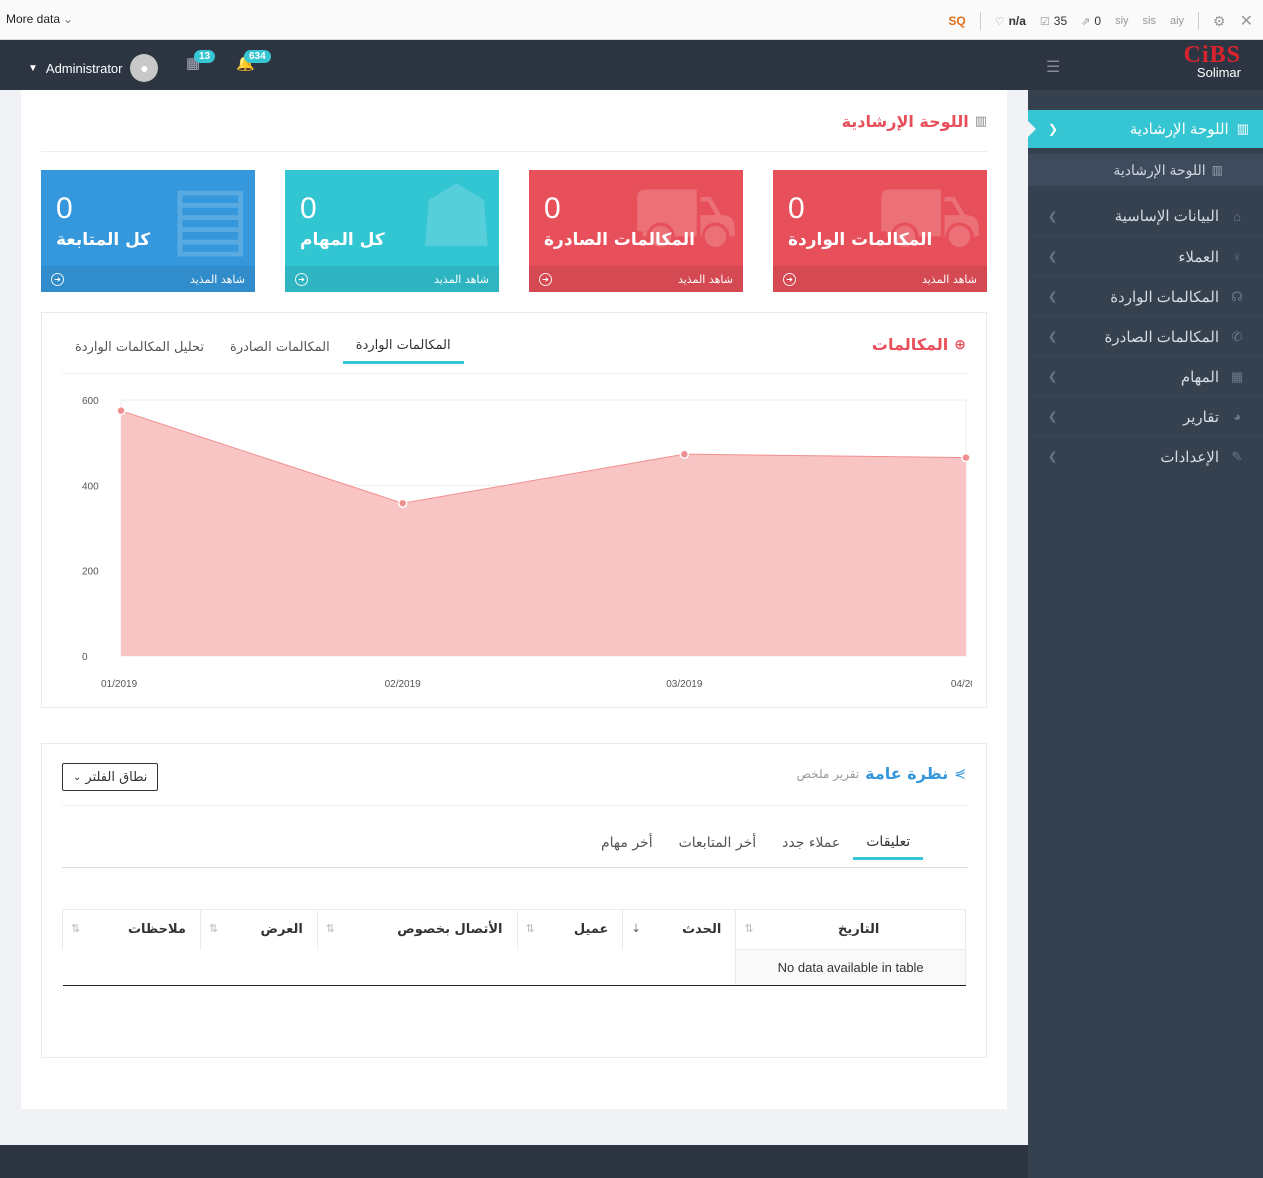 The width and height of the screenshot is (1263, 1178). Describe the element at coordinates (1053, 129) in the screenshot. I see `chevron-left-icon: ❯` at that location.